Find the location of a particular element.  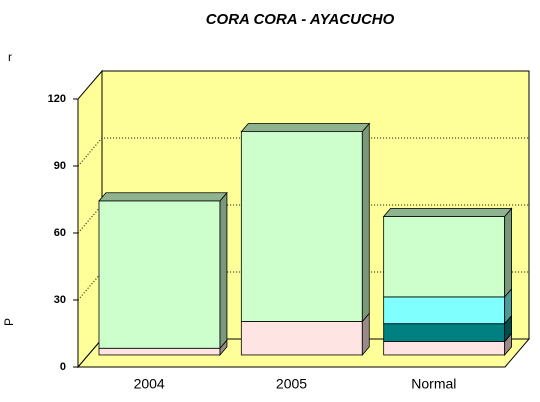

x-tick-label: 2005 is located at coordinates (291, 384).